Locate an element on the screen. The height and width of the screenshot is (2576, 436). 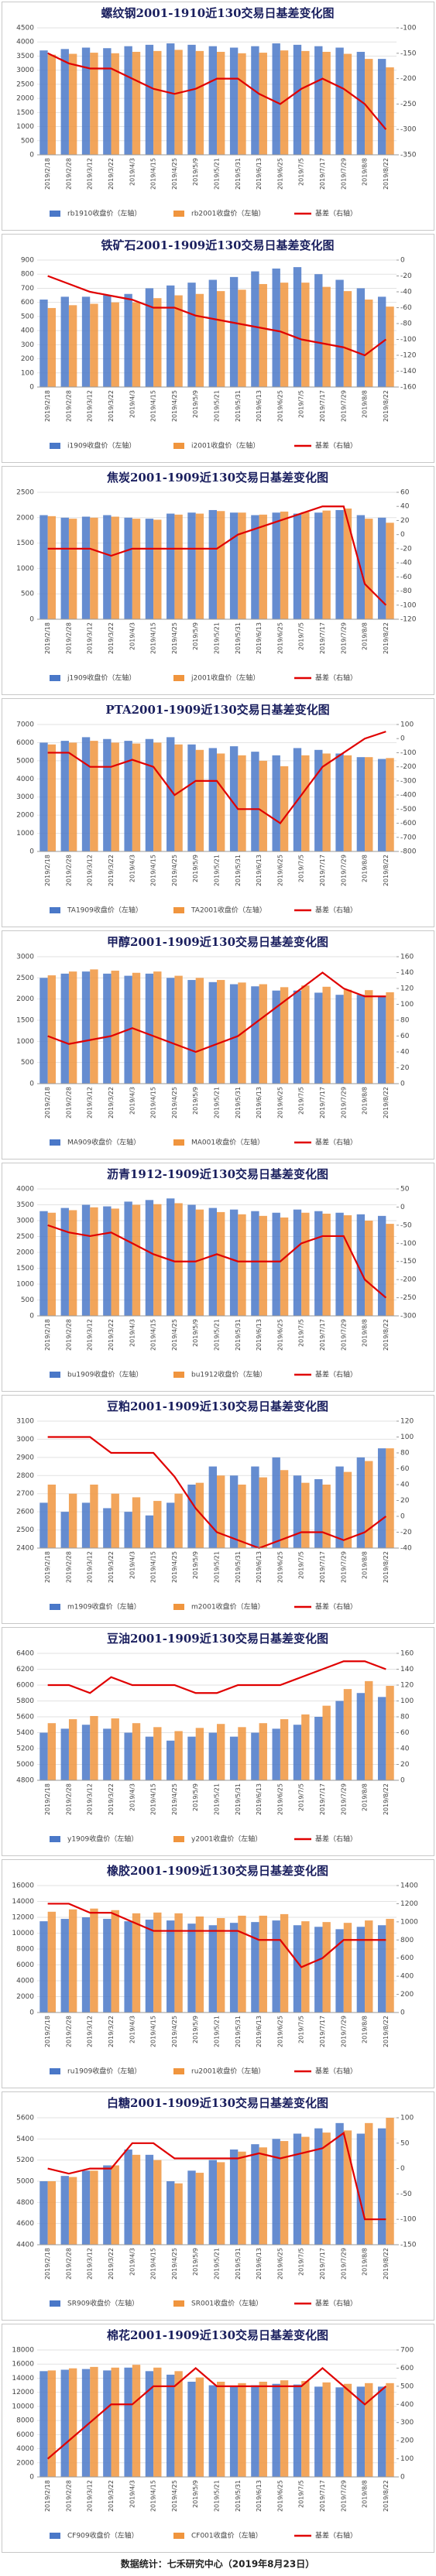
y2-tick-label: -40 is located at coordinates (406, 1549).